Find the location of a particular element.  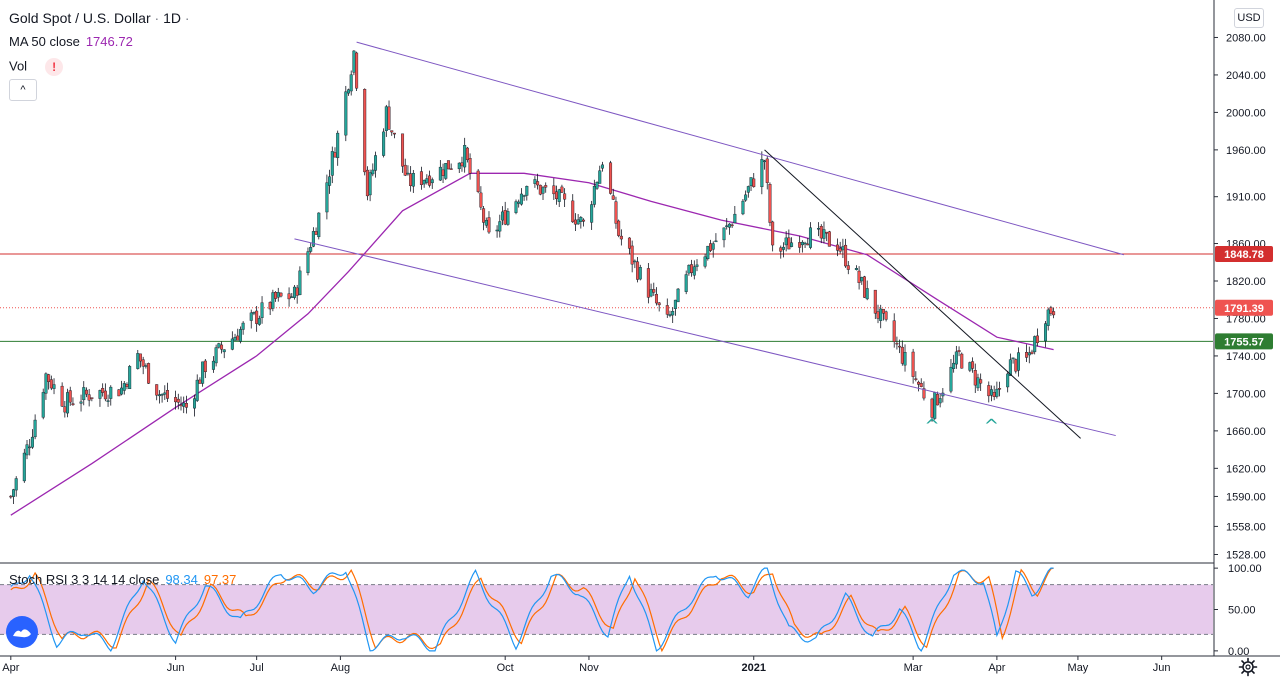

y-tick-label: 2000.00 is located at coordinates (1246, 113).